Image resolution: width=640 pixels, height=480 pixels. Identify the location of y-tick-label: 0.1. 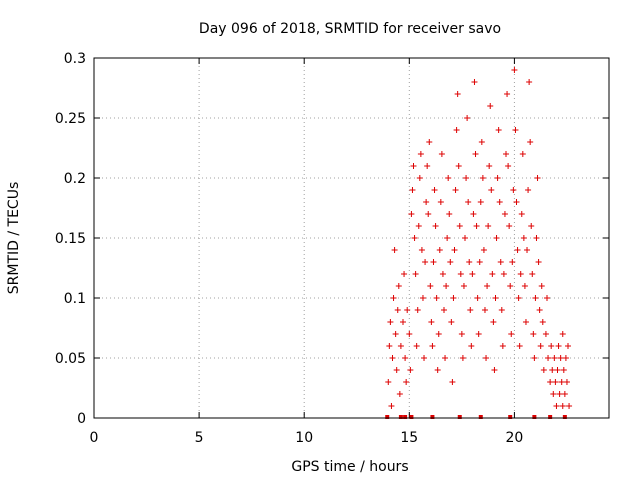
(75, 299).